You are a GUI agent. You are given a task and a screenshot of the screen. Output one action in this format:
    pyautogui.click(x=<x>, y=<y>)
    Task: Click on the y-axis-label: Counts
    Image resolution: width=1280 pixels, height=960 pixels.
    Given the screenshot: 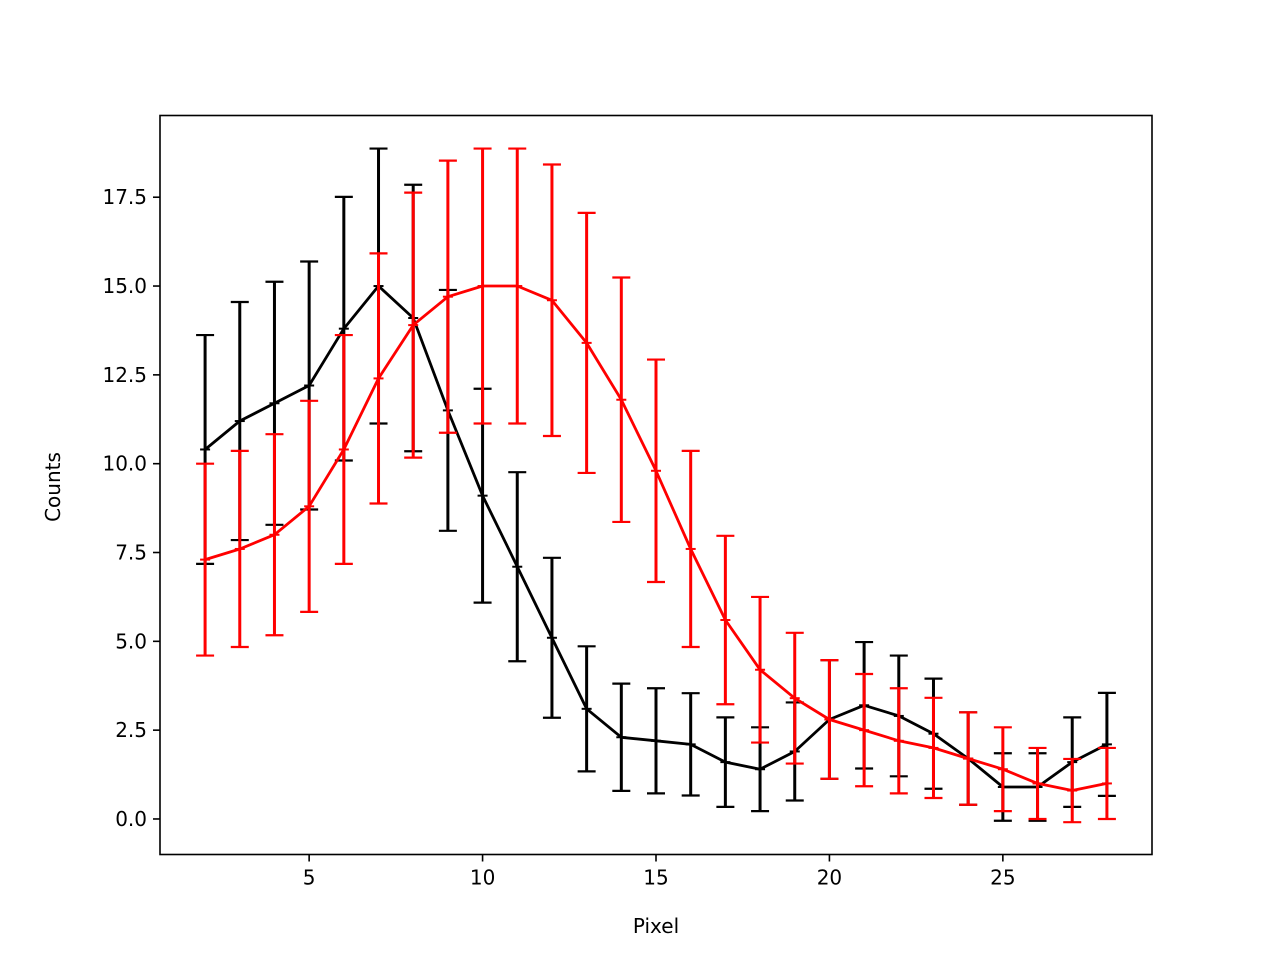 What is the action you would take?
    pyautogui.click(x=53, y=487)
    